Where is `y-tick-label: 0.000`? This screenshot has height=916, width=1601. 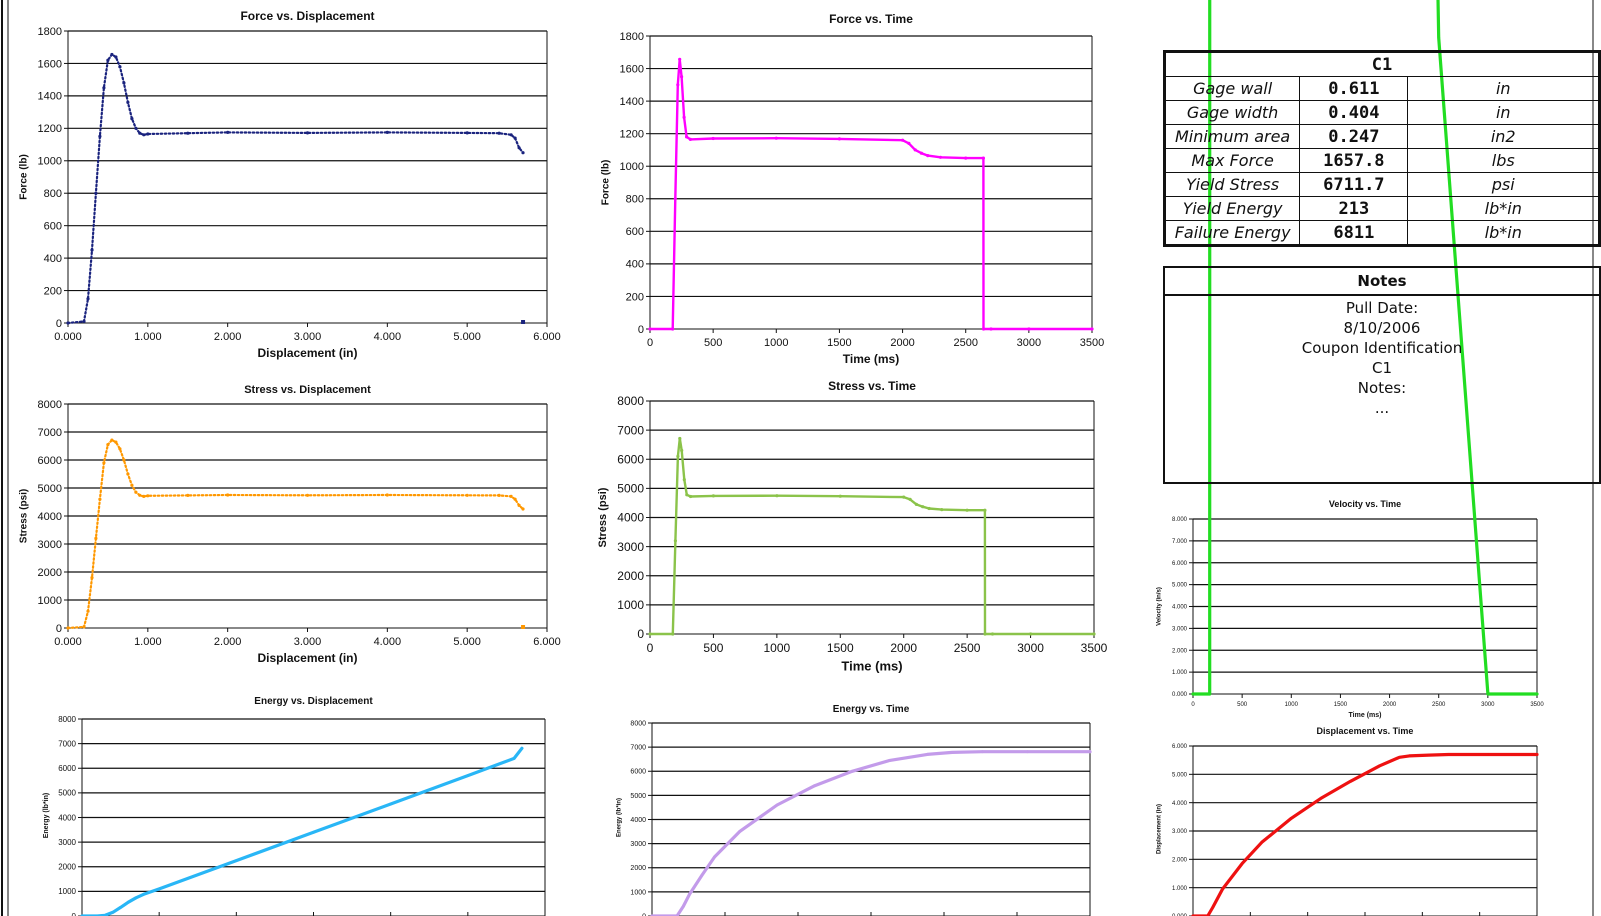 y-tick-label: 0.000 is located at coordinates (1180, 915).